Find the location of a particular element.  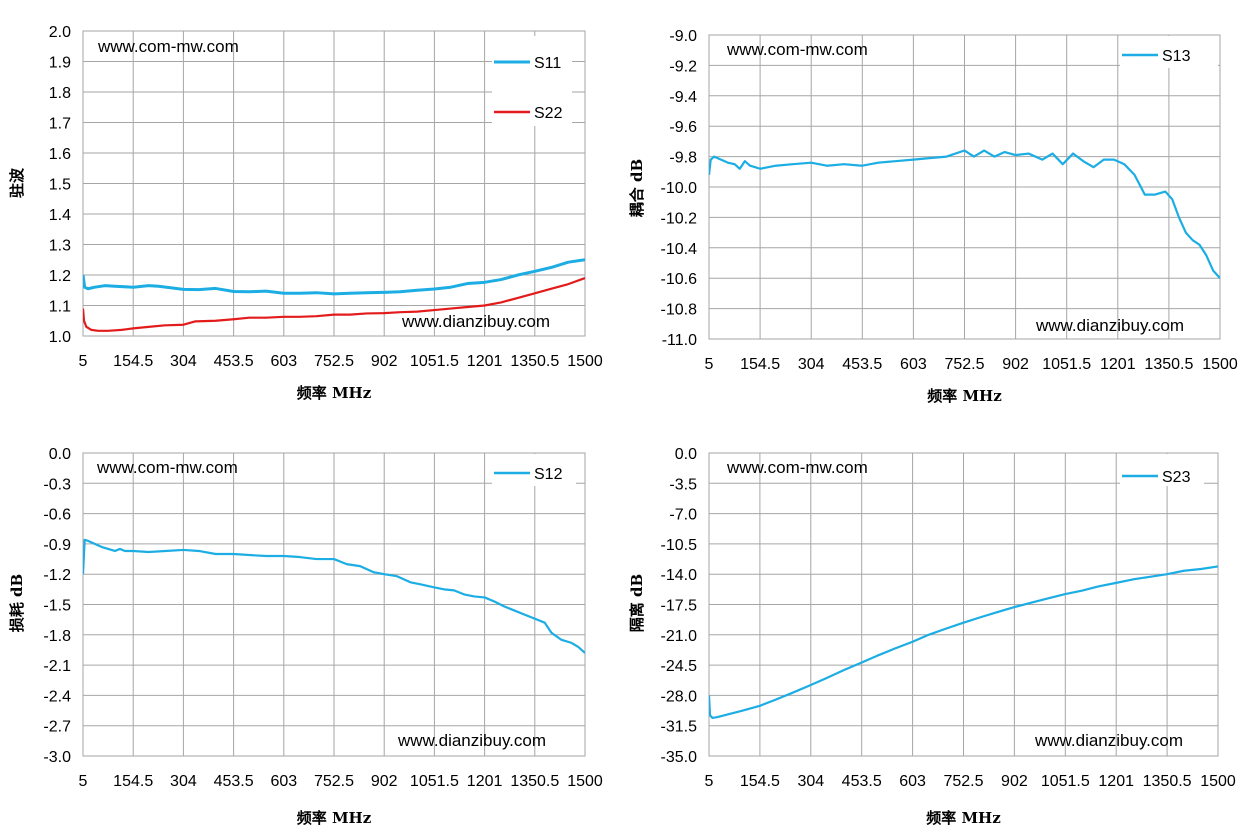

y-tick-label: 1.1 is located at coordinates (60, 307).